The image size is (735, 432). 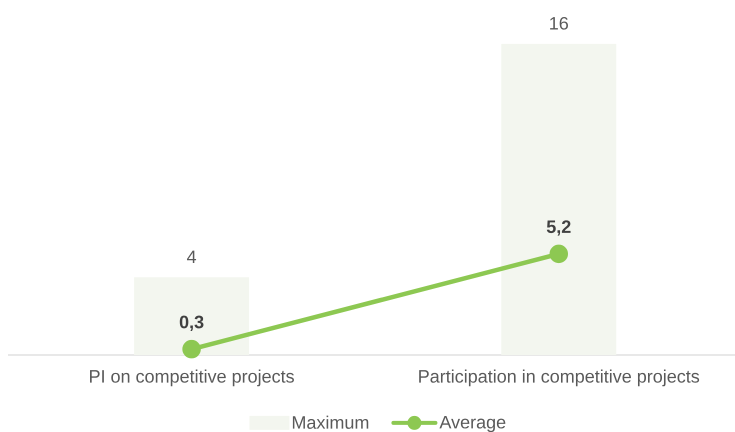 I want to click on legend-label: Maximum, so click(x=330, y=422).